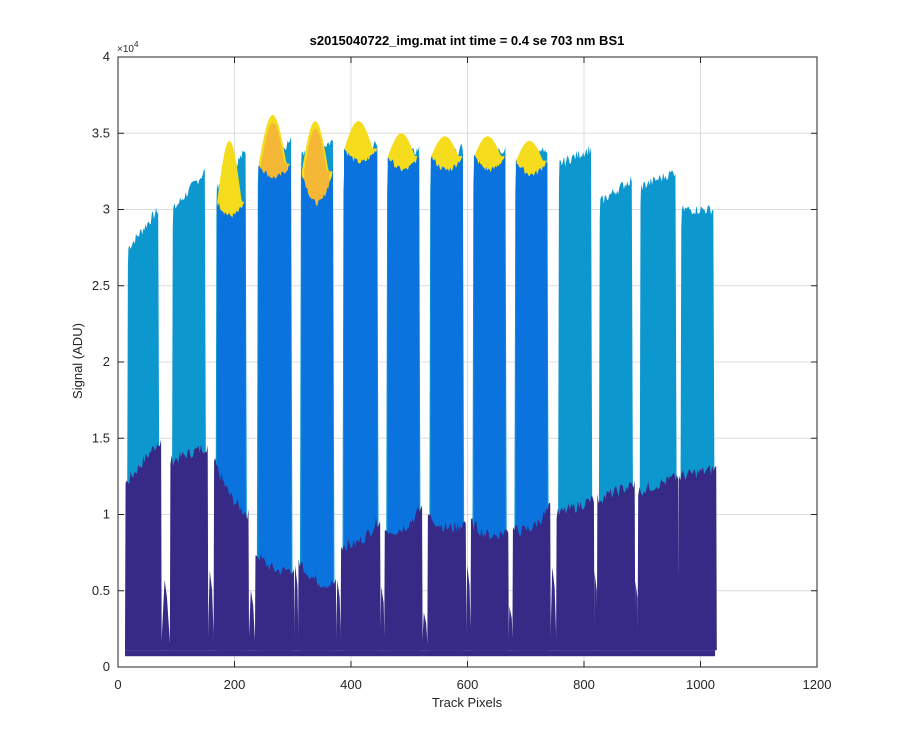 The width and height of the screenshot is (900, 755). I want to click on band-orange-core, so click(317, 170).